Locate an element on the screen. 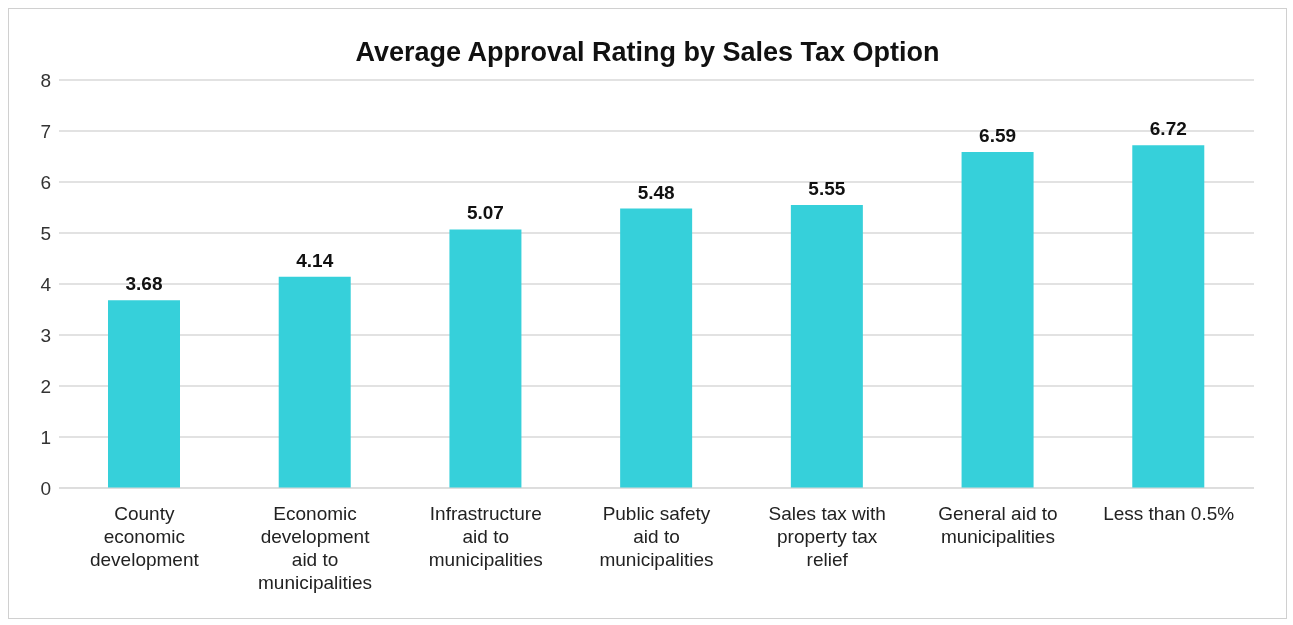  data-label: 6.59 is located at coordinates (998, 135).